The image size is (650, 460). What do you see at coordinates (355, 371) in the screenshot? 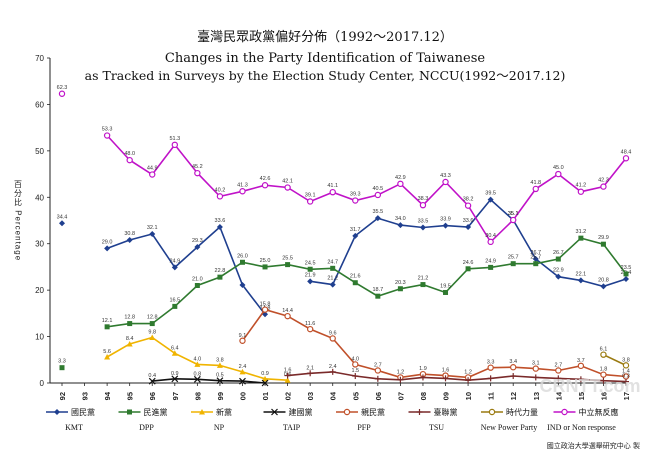
I see `data-label: 1.5` at bounding box center [355, 371].